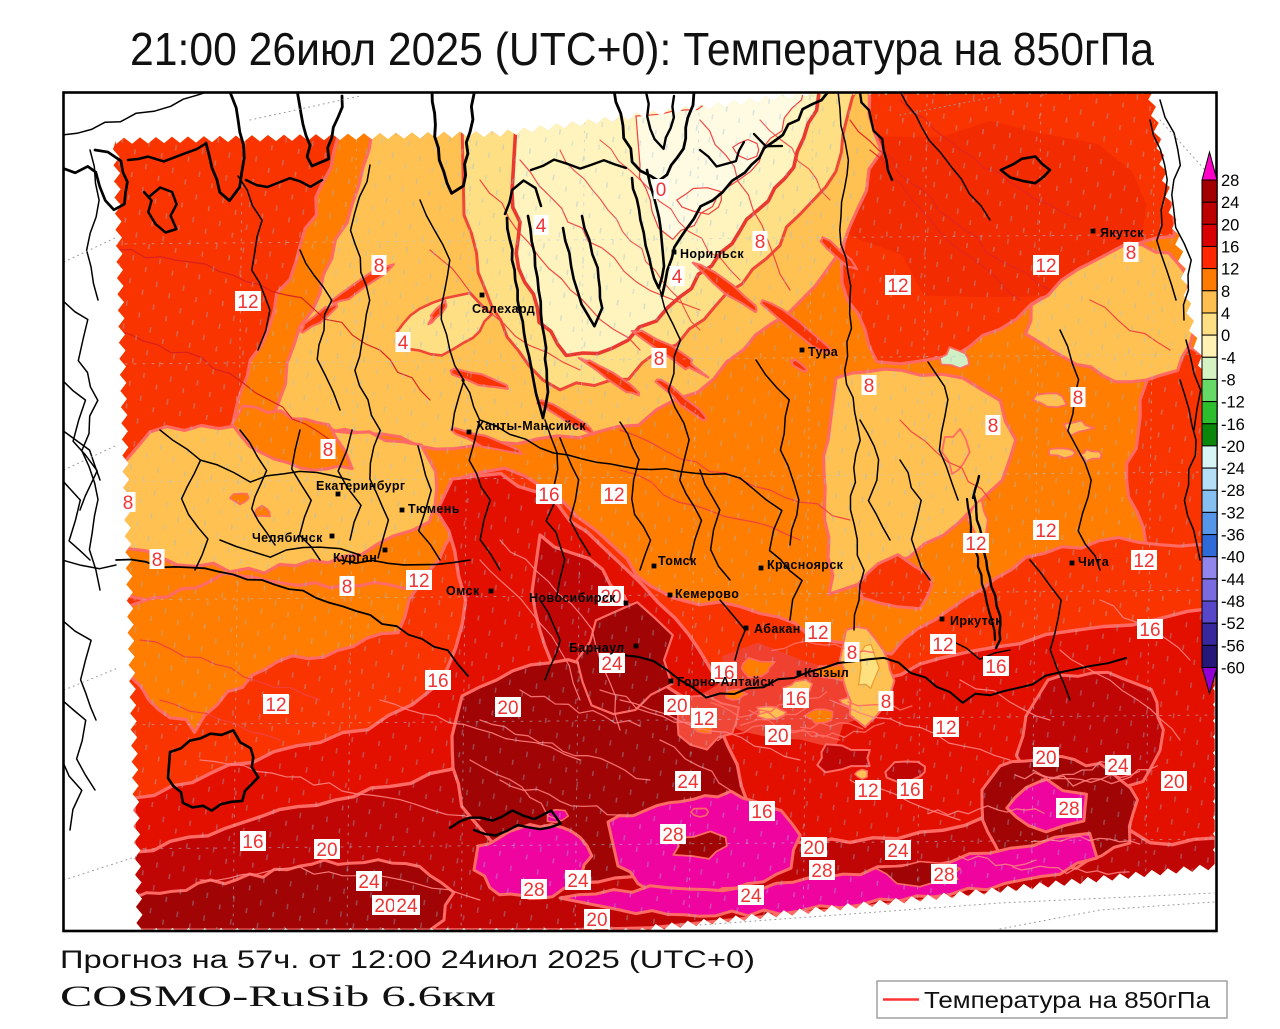 Image resolution: width=1280 pixels, height=1029 pixels. I want to click on svg-text: -4, so click(1228, 358).